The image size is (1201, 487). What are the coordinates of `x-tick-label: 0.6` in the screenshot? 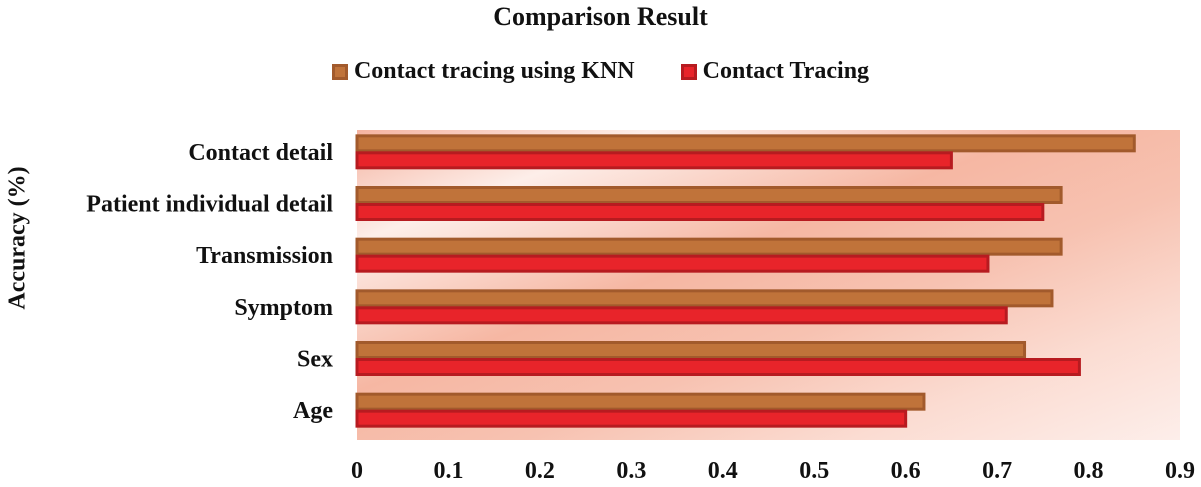 It's located at (906, 471).